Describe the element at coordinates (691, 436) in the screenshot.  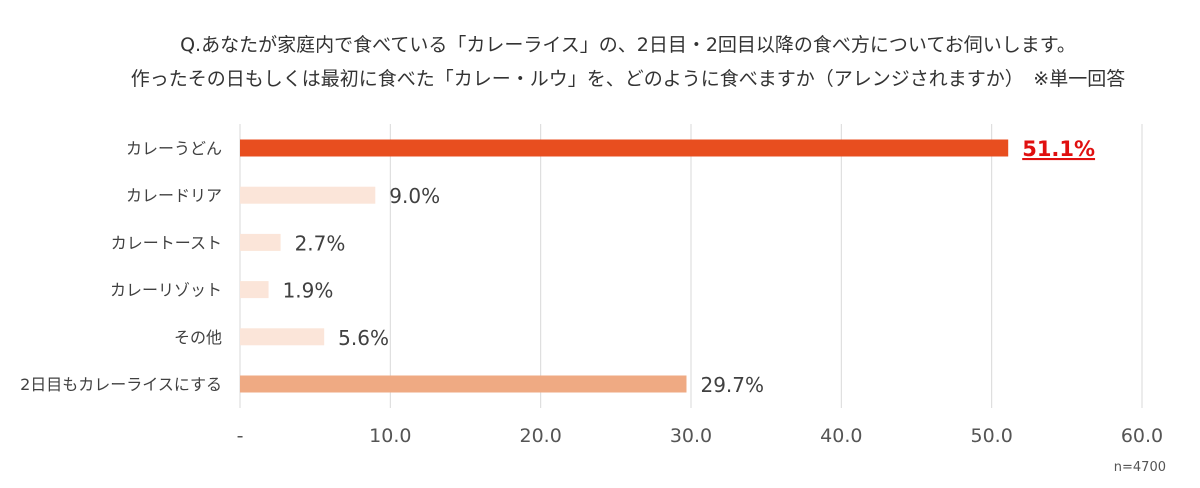
I see `x-tick-label: 30.0` at that location.